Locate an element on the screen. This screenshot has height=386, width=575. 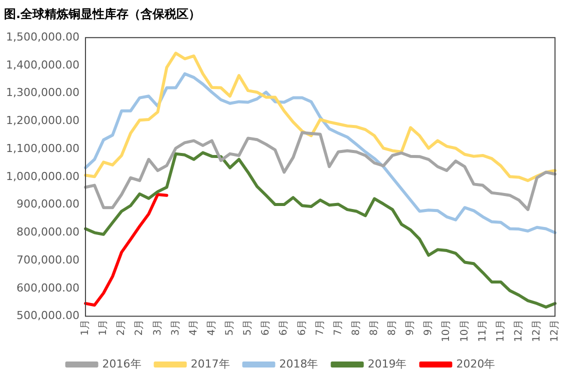
legend-label: 2020年 is located at coordinates (476, 363).